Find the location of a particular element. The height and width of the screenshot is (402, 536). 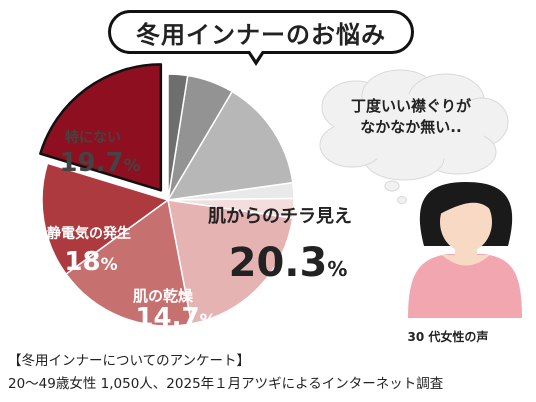

thought-line-2: なかなか無い.. is located at coordinates (411, 127).